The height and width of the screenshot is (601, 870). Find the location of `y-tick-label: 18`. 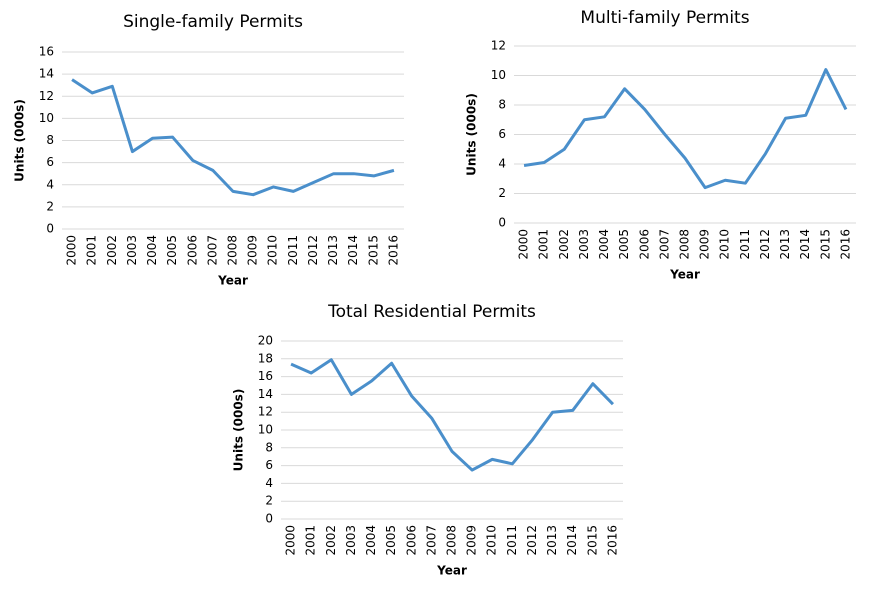

y-tick-label: 18 is located at coordinates (265, 358).